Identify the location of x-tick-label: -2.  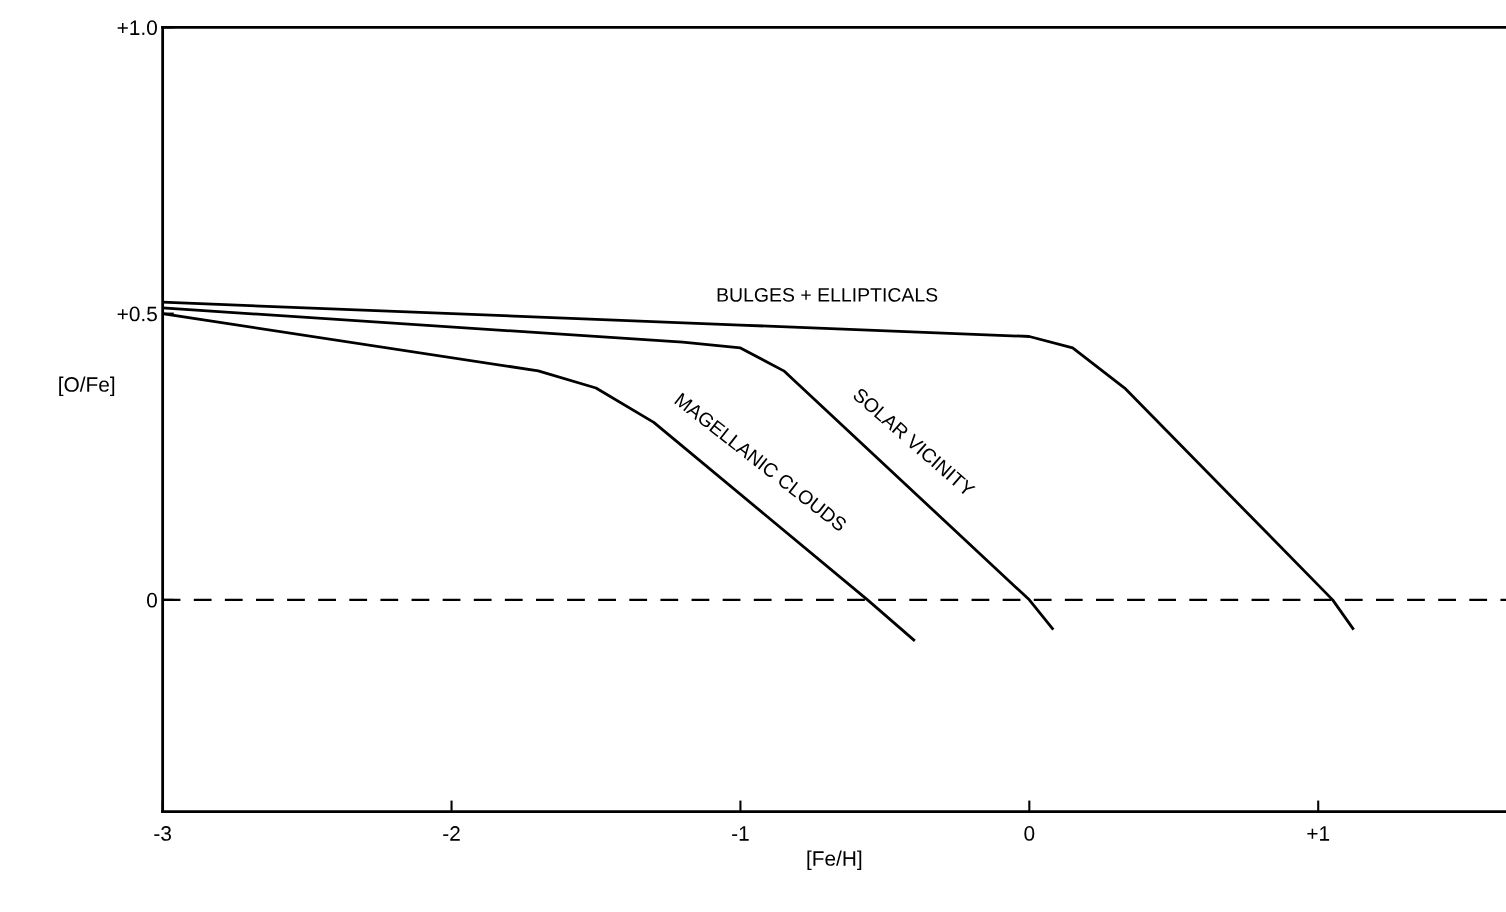
(451, 833).